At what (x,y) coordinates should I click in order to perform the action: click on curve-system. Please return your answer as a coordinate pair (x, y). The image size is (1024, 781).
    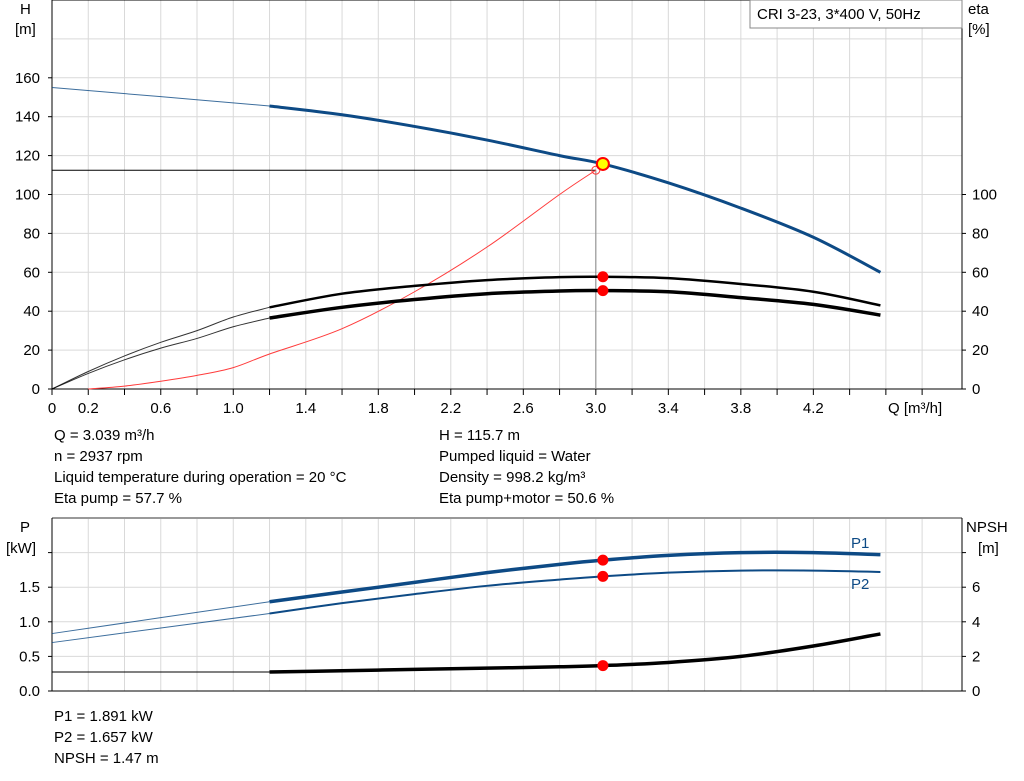
    Looking at the image, I should click on (342, 279).